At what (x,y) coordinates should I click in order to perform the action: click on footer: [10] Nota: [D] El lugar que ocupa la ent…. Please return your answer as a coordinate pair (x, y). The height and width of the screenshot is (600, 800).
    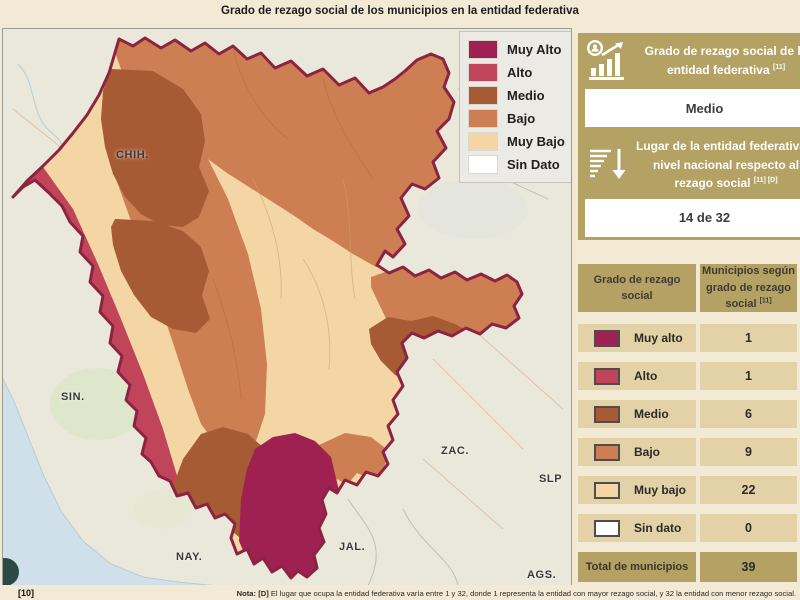
    Looking at the image, I should click on (400, 592).